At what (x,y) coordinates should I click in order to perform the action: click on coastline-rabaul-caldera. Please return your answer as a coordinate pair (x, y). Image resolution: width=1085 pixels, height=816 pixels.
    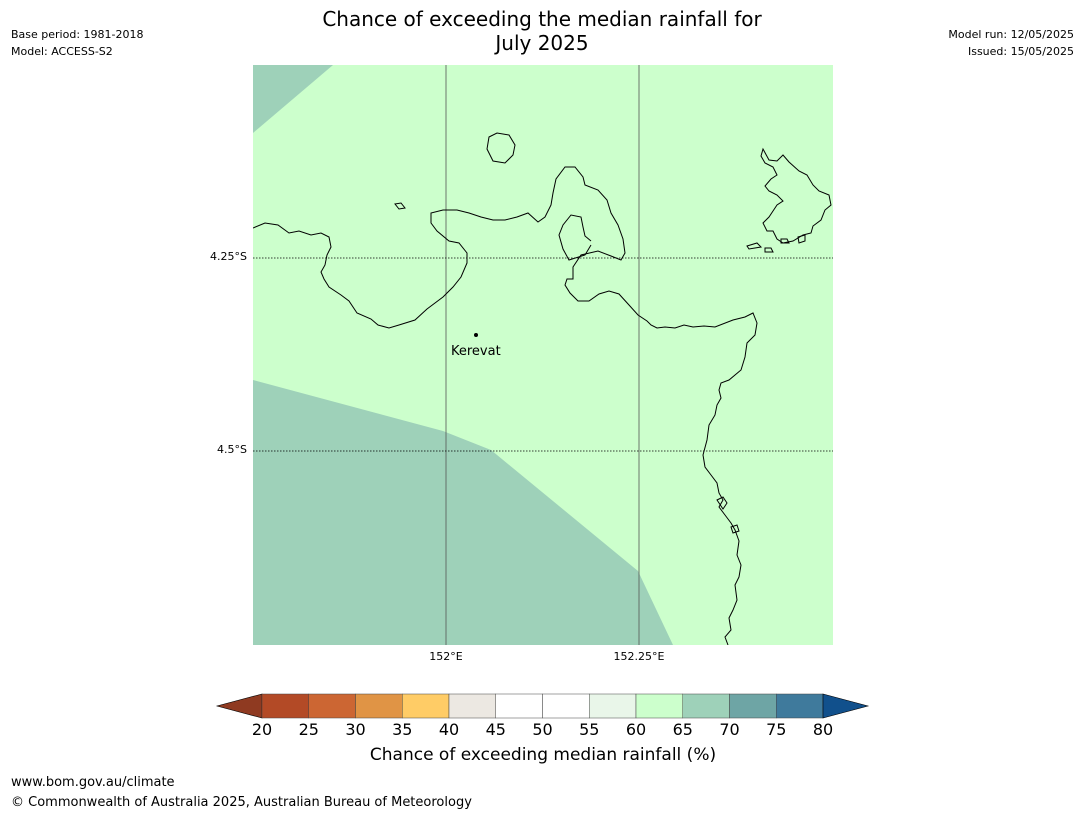
    Looking at the image, I should click on (575, 237).